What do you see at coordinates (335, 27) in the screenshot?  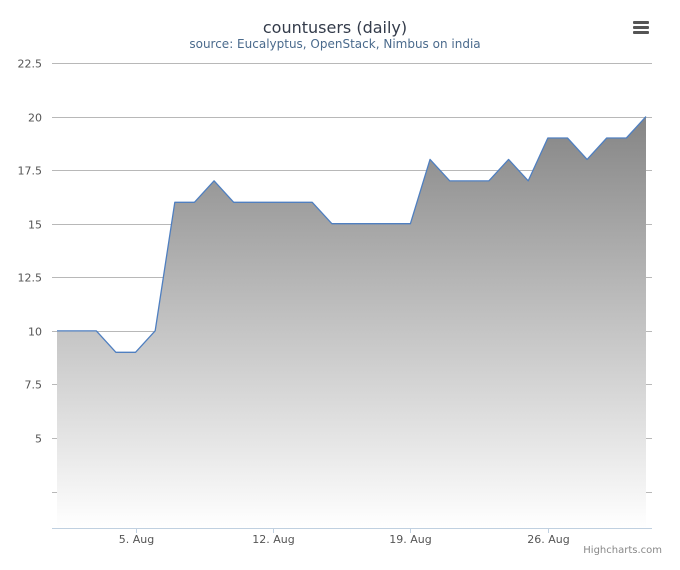 I see `chart-title: countusers (daily)` at bounding box center [335, 27].